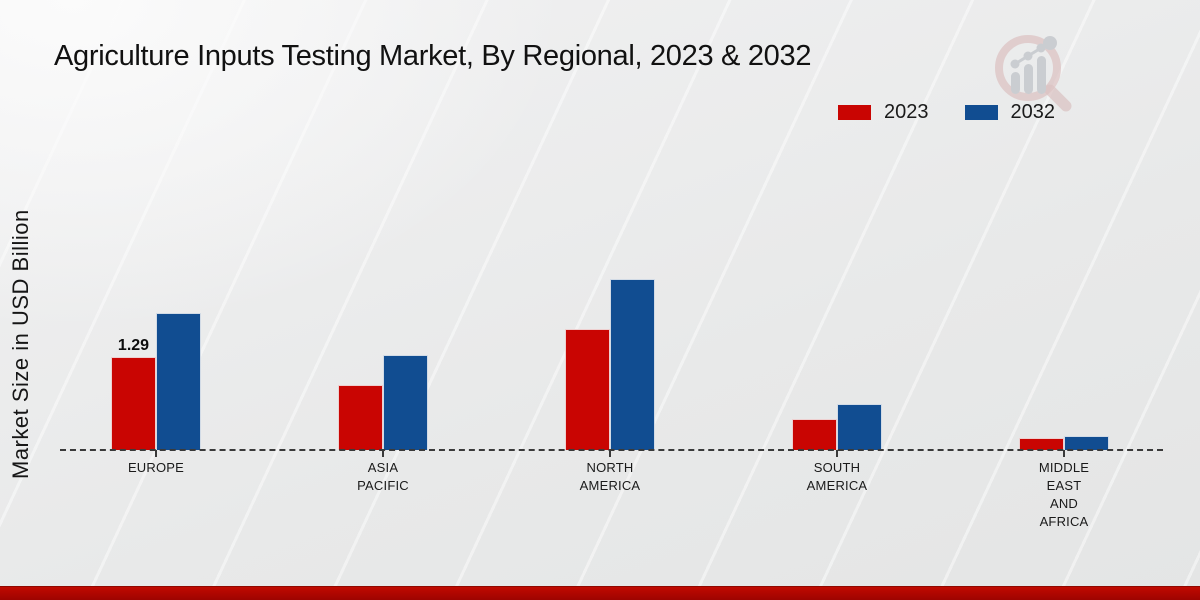 This screenshot has width=1200, height=600. What do you see at coordinates (854, 112) in the screenshot?
I see `legend-swatch-2023` at bounding box center [854, 112].